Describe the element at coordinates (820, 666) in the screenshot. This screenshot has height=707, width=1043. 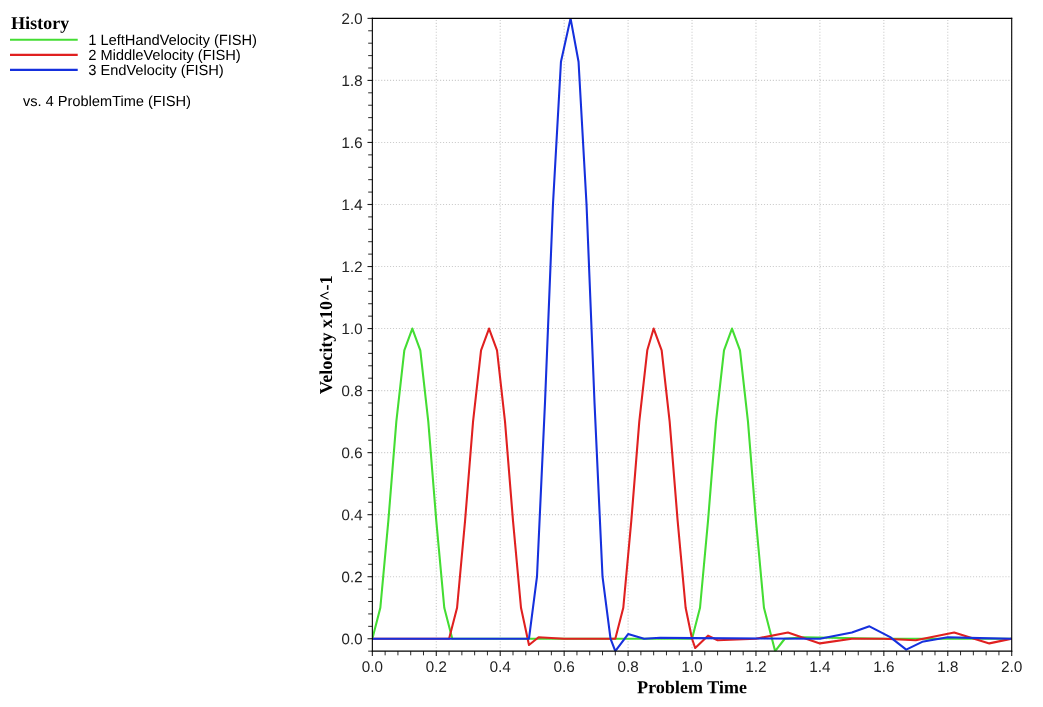
I see `x-tick-label: 1.4` at that location.